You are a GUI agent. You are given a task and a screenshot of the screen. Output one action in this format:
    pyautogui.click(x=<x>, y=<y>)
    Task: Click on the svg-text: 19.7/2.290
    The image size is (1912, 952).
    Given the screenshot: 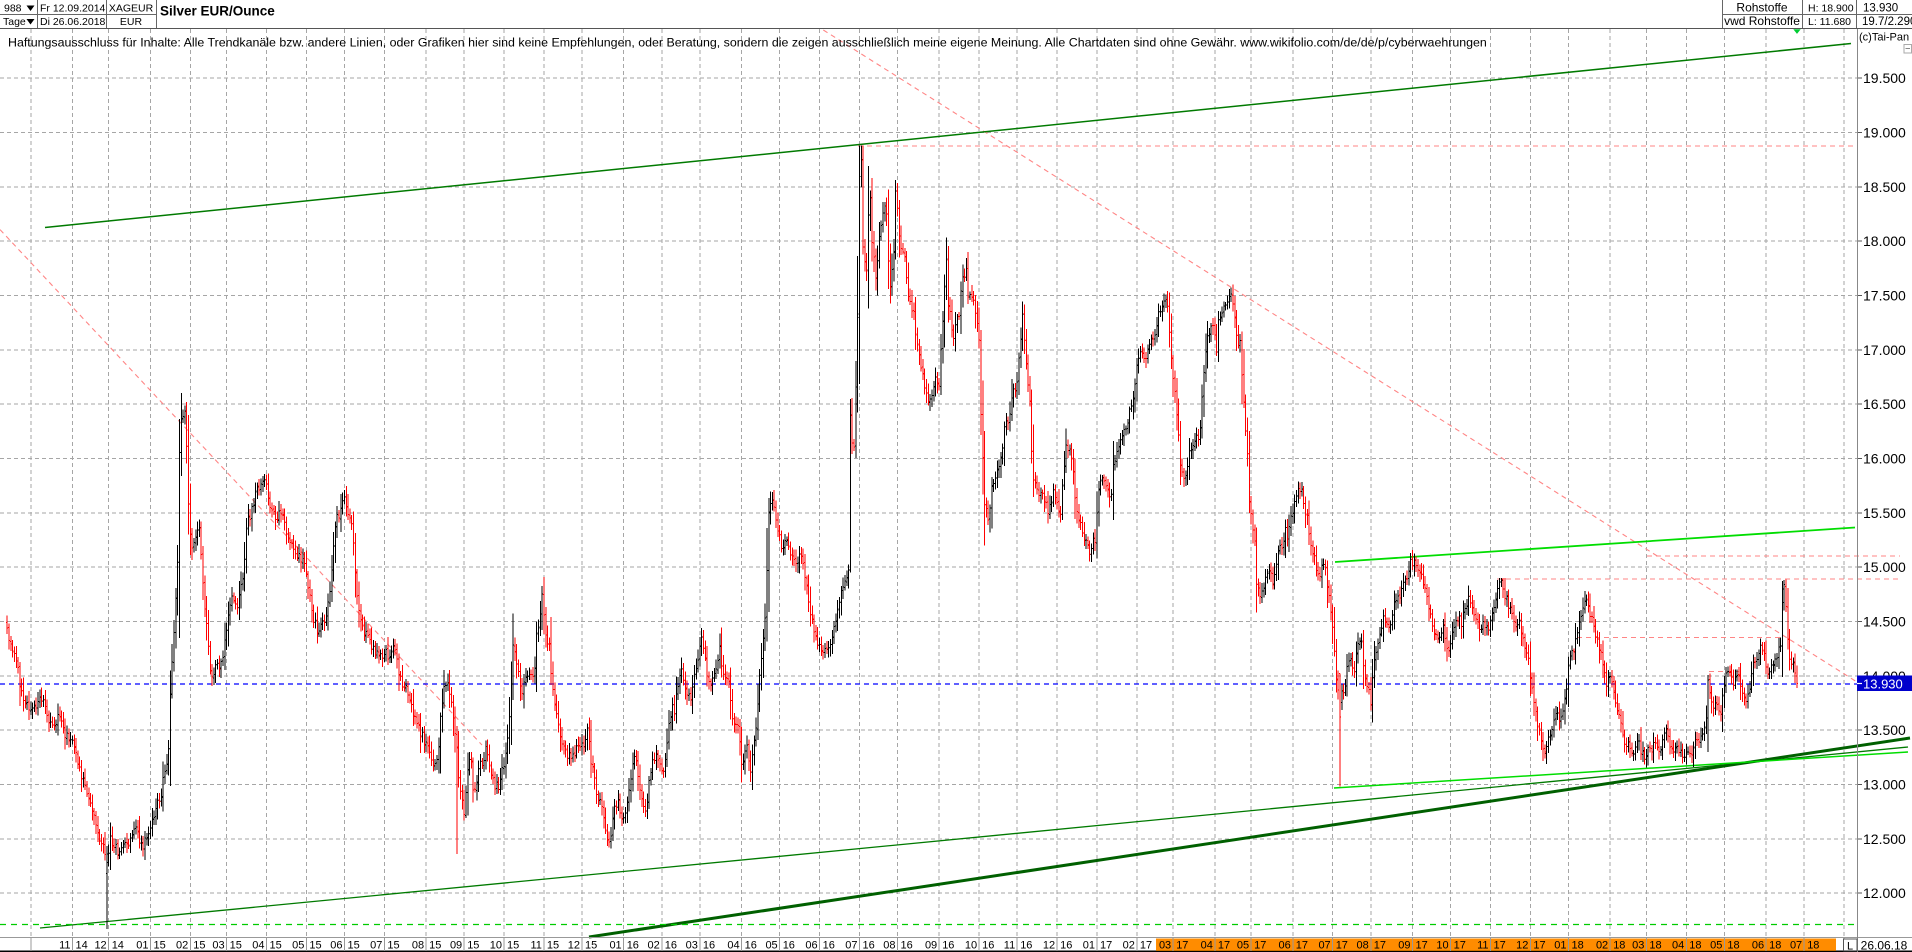 What is the action you would take?
    pyautogui.click(x=1887, y=22)
    